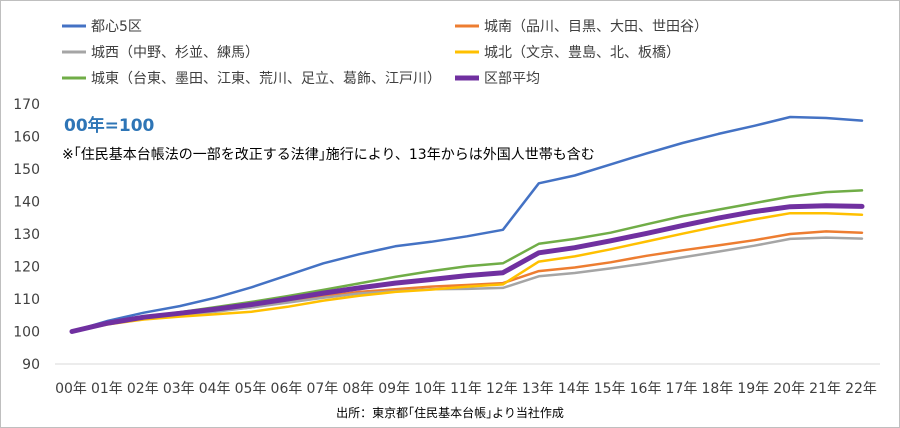  I want to click on chart-source: 出所：東京都｢住民基本台帳｣より当社作成, so click(450, 412).